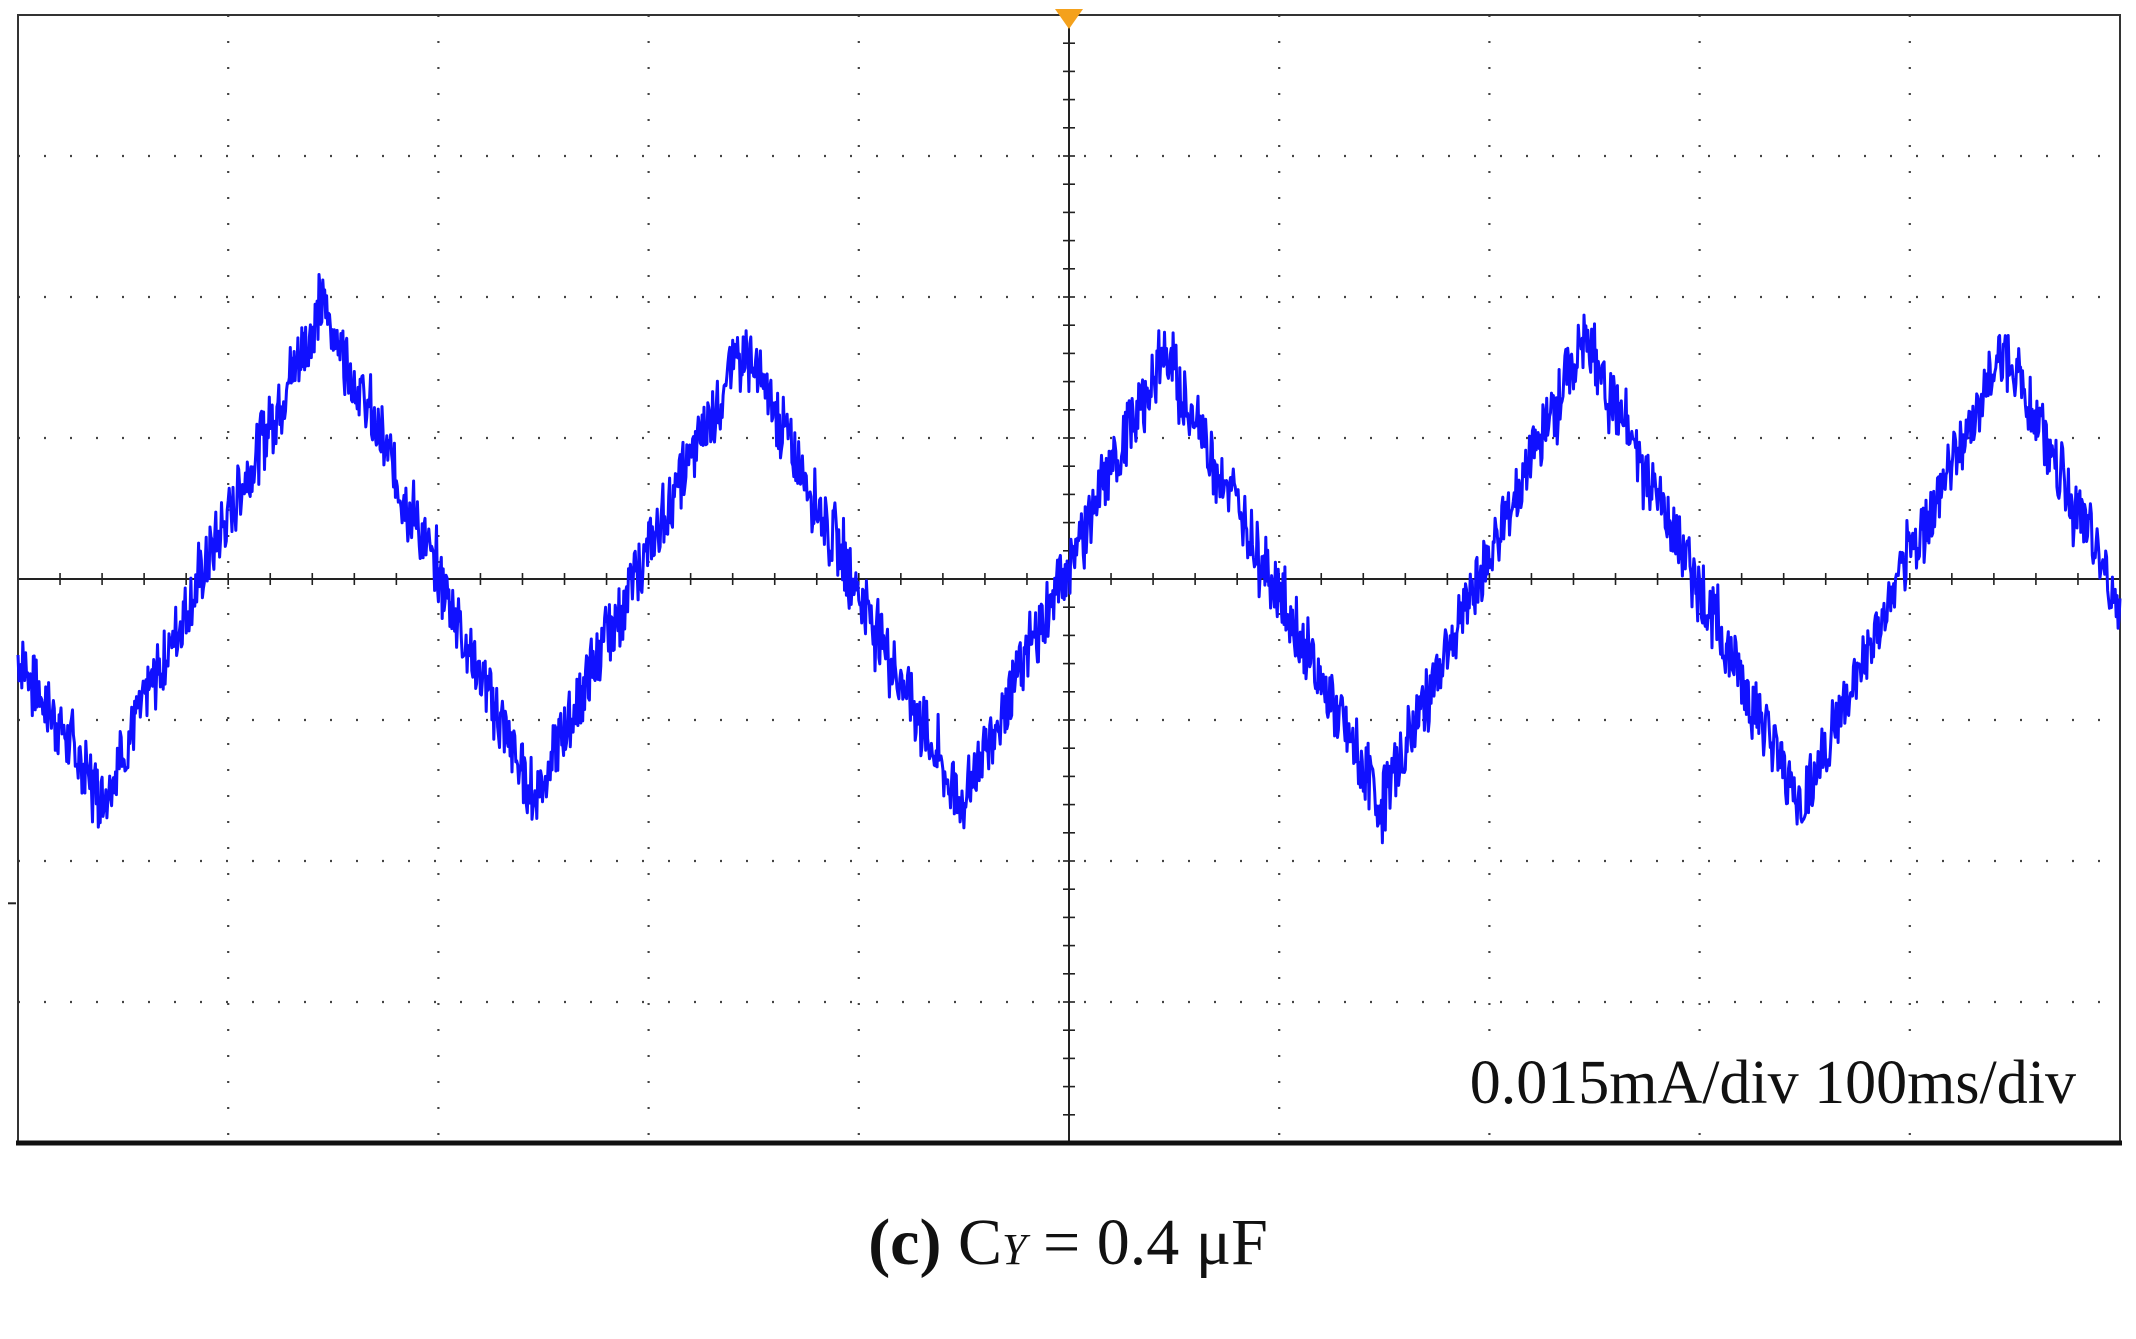 This screenshot has width=2136, height=1339. Describe the element at coordinates (1014, 1249) in the screenshot. I see `caption-subscript: Y` at that location.